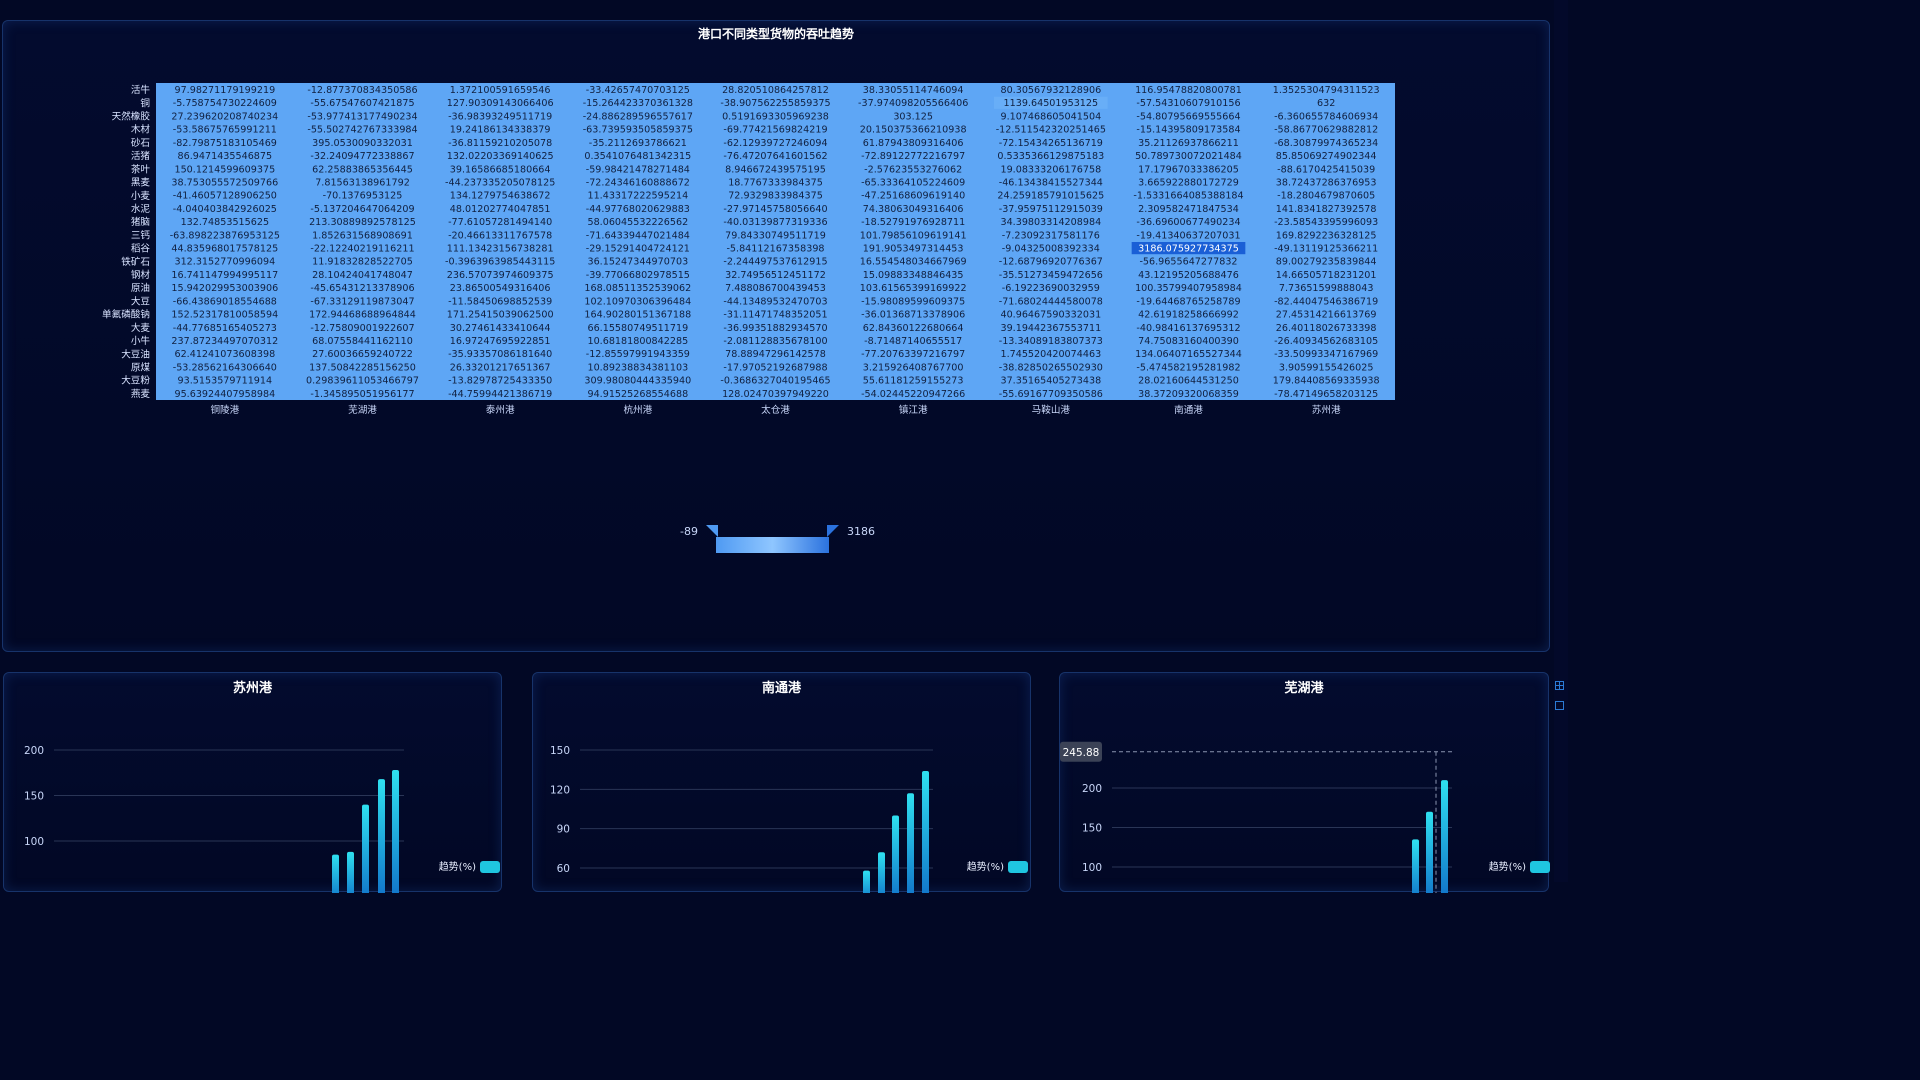  Describe the element at coordinates (1188, 196) in the screenshot. I see `heatmap-cell-value: -1.5331664085388184` at that location.